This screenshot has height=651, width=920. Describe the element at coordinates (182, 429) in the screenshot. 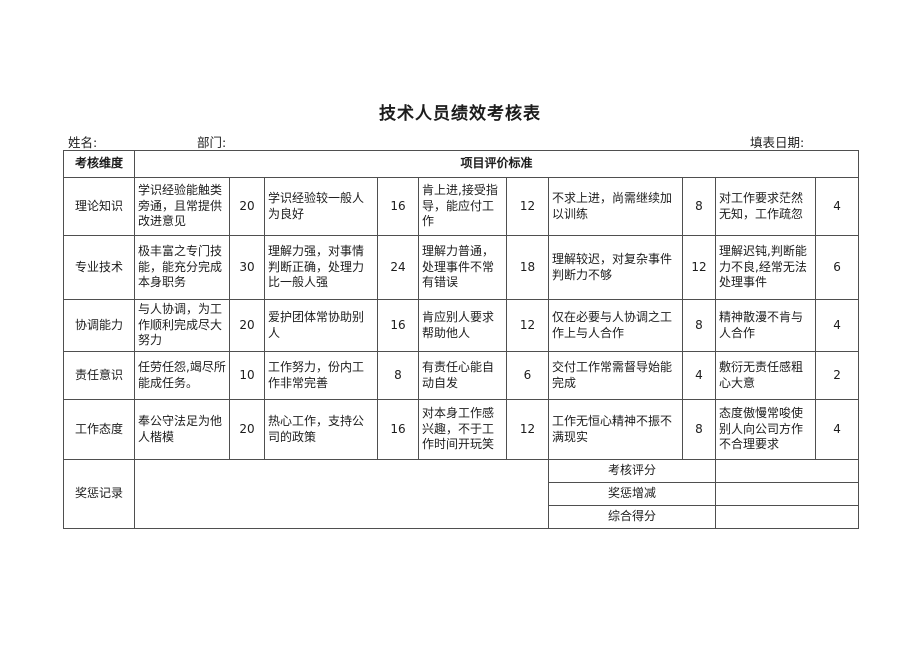

I see `criteria-text-cell: 奉公守法足为他人楷模` at that location.